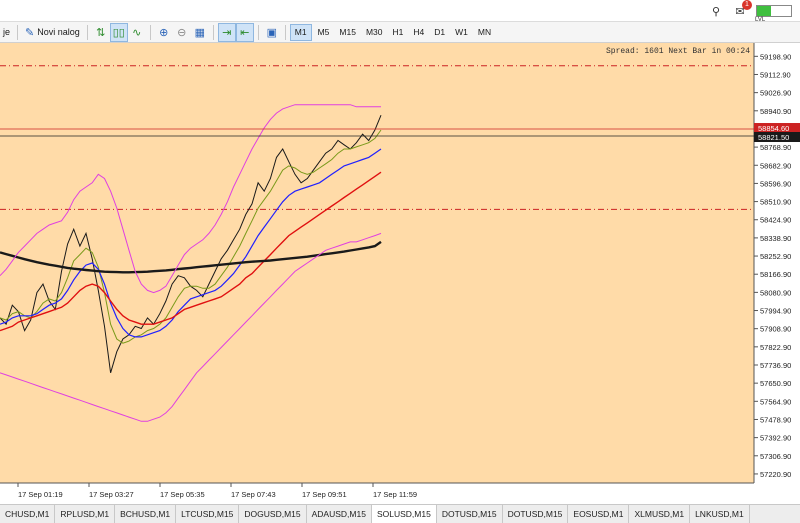 The height and width of the screenshot is (523, 800). Describe the element at coordinates (775, 365) in the screenshot. I see `y-tick-label: 57736.90` at that location.